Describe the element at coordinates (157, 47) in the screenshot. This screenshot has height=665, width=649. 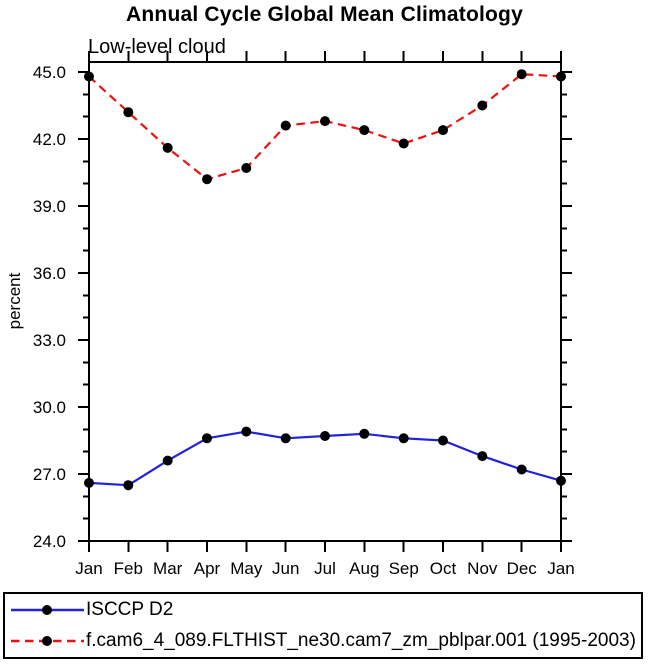
I see `chart-subtitle: Low-level cloud` at that location.